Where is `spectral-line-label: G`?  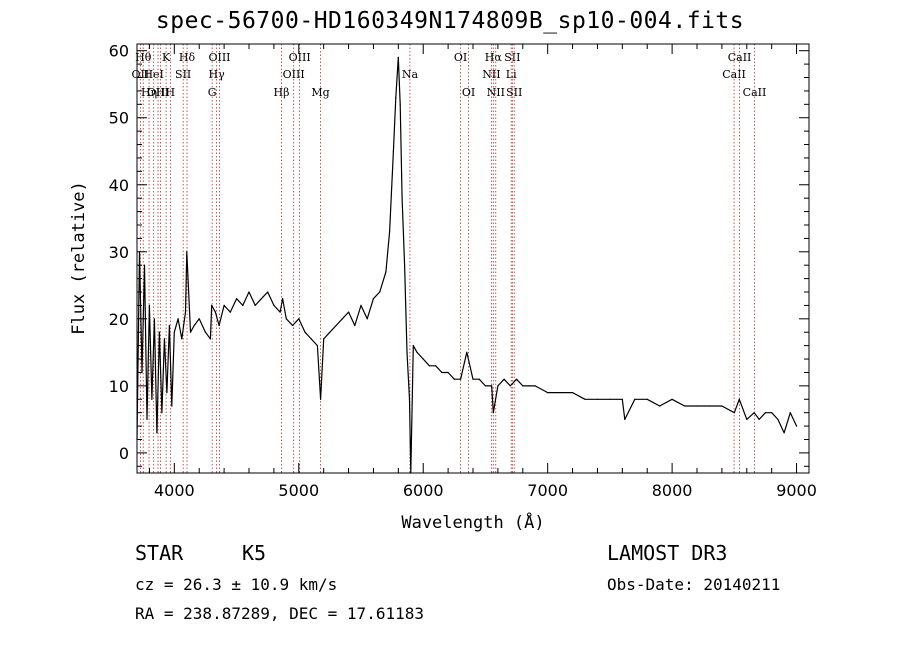
spectral-line-label: G is located at coordinates (212, 92).